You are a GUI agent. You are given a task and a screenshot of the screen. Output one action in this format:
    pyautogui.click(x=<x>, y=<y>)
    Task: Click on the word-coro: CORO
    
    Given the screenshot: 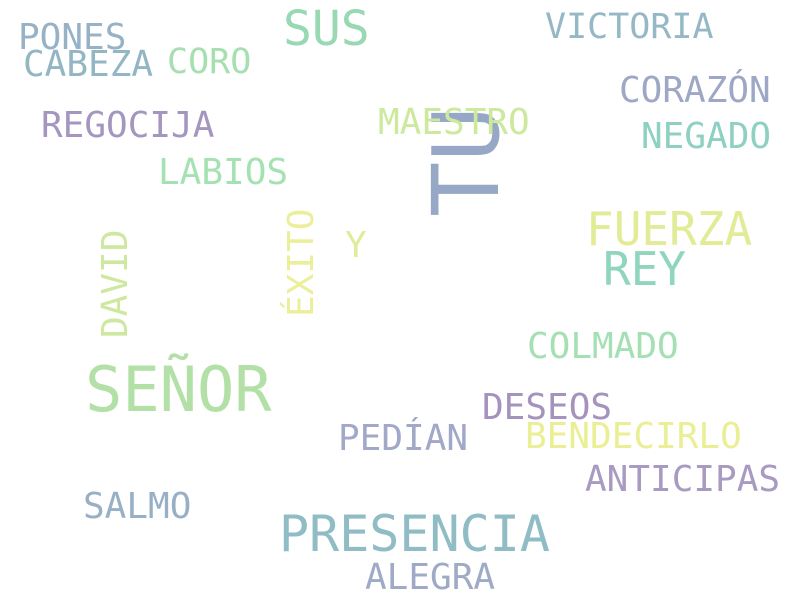 What is the action you would take?
    pyautogui.click(x=209, y=62)
    